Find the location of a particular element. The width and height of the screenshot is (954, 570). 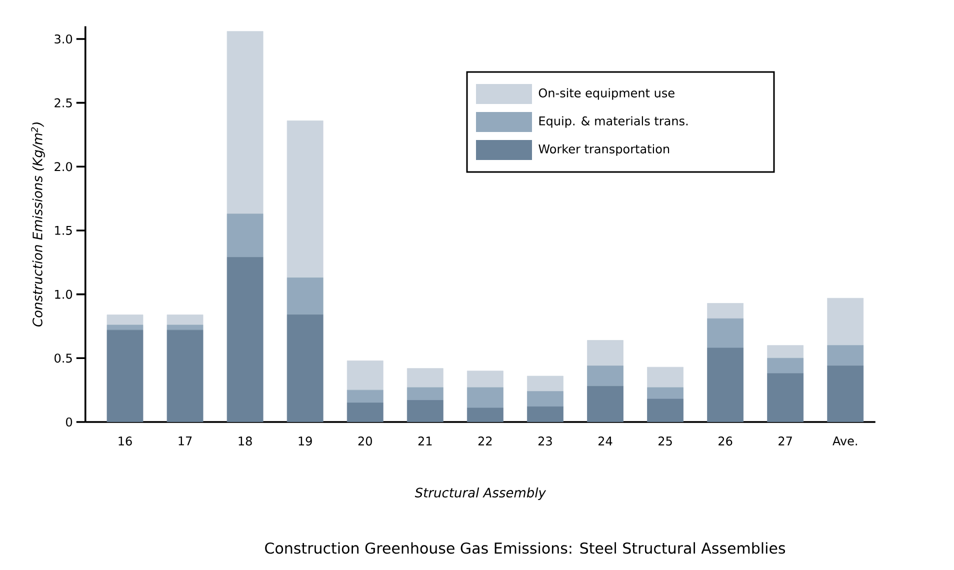

x-tick-label: 26 is located at coordinates (725, 441).